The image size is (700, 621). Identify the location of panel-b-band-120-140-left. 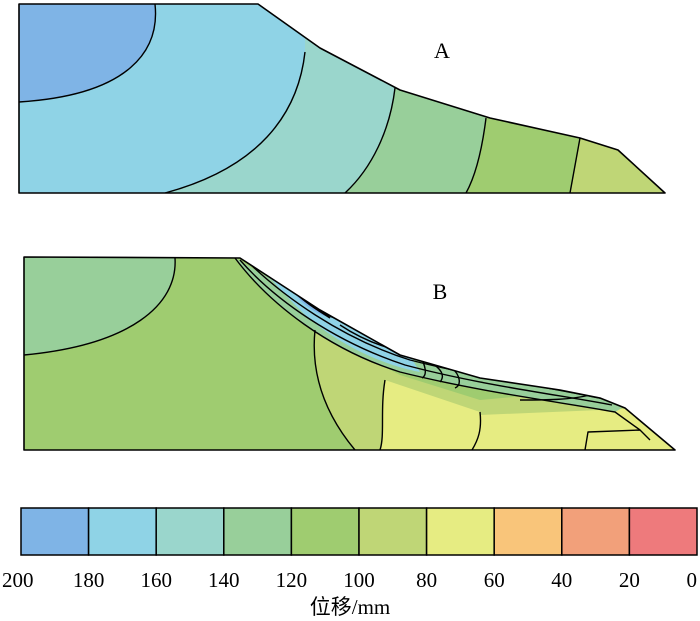
(100, 306).